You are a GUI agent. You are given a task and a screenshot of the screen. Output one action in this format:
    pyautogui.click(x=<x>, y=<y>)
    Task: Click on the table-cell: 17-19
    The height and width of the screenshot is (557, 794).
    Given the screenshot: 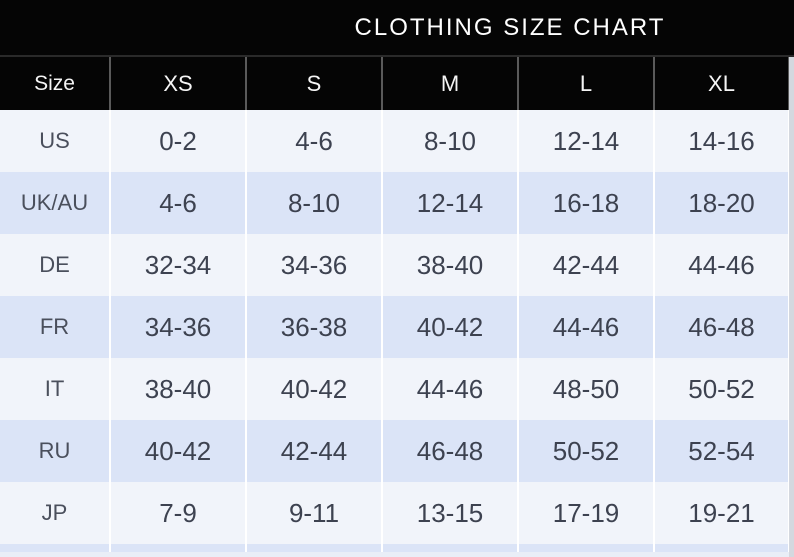 What is the action you would take?
    pyautogui.click(x=586, y=513)
    